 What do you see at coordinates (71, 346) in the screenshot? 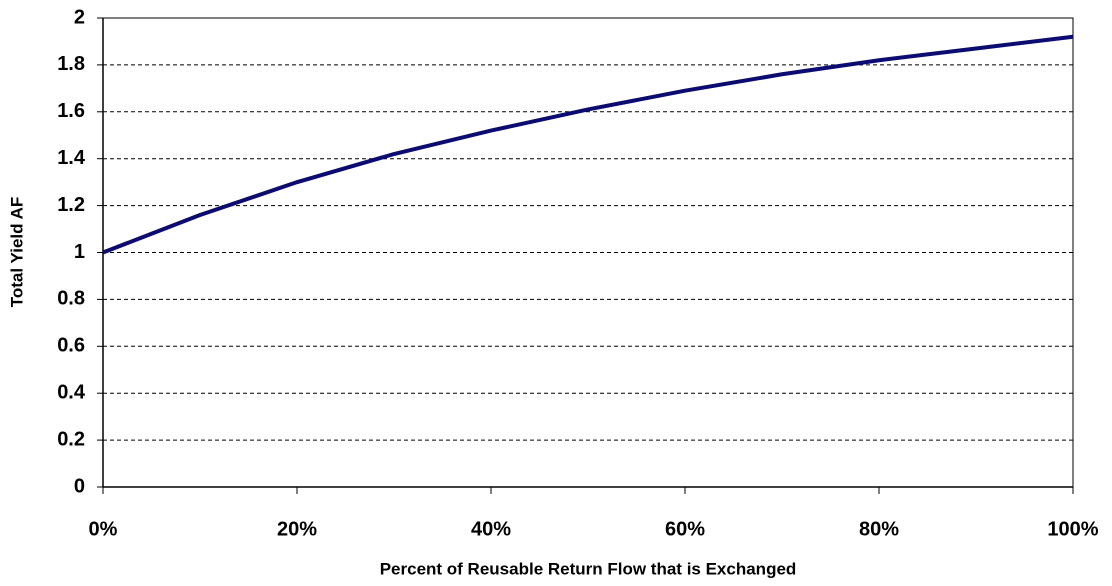
I see `y-tick-label: 0.6` at bounding box center [71, 346].